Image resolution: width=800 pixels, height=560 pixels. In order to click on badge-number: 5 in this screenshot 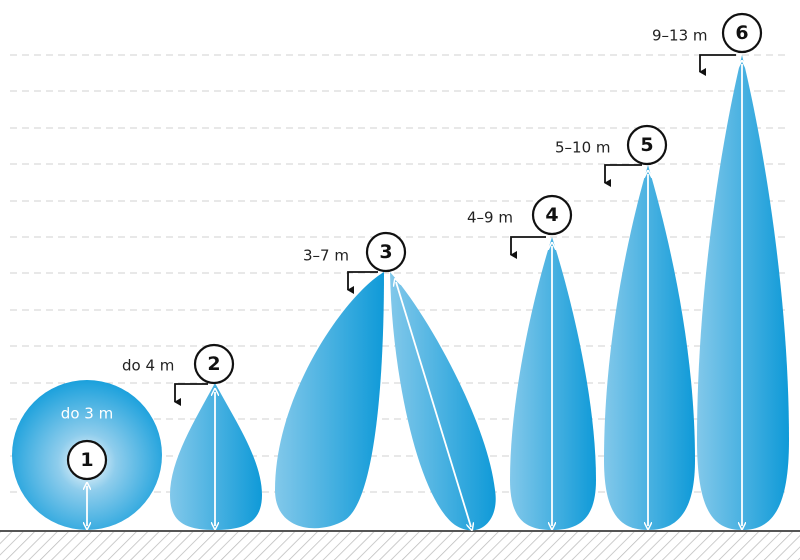, I will do `click(646, 145)`.